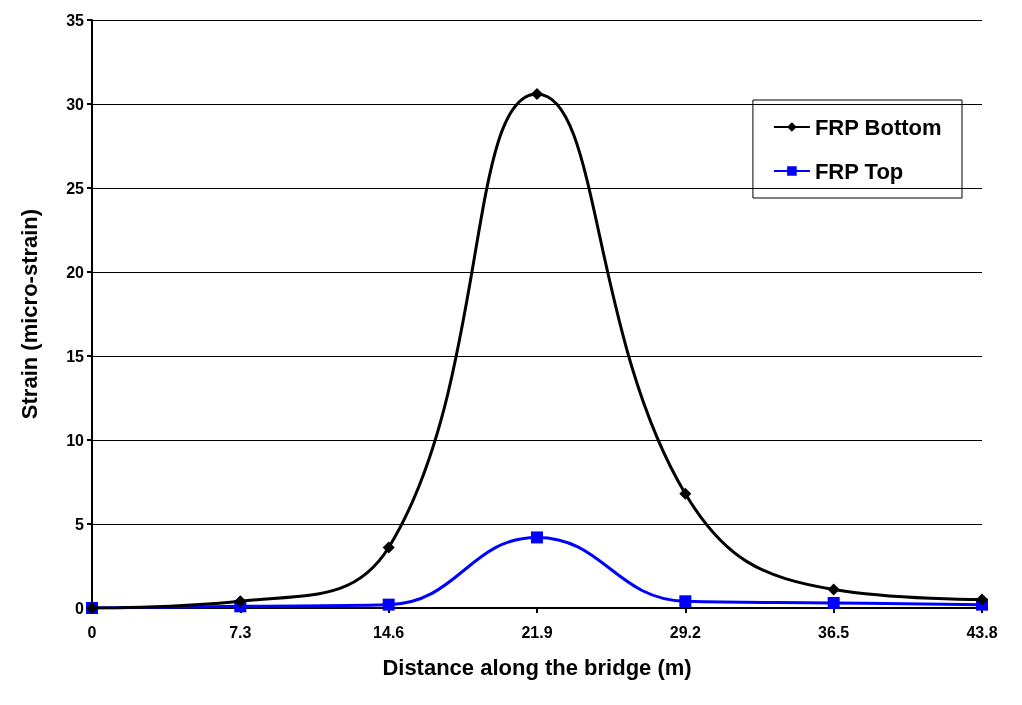  I want to click on x-tick-label: 29.2, so click(685, 632).